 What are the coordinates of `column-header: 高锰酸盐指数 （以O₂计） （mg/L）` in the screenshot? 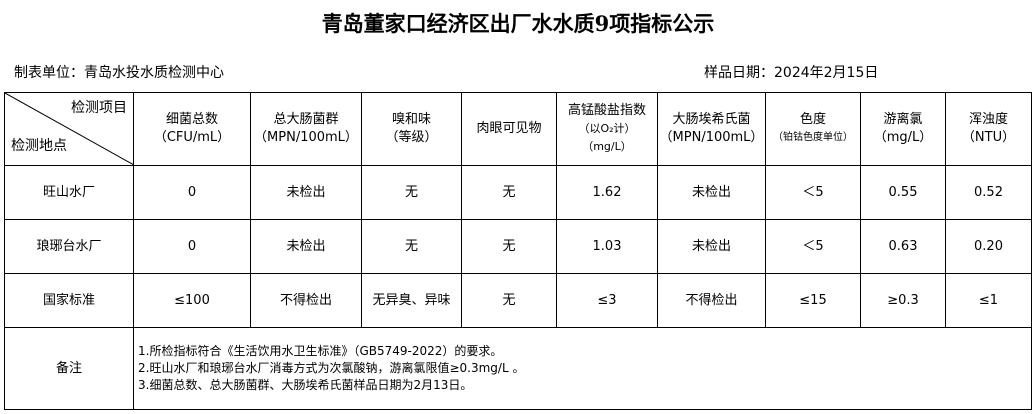 It's located at (607, 129).